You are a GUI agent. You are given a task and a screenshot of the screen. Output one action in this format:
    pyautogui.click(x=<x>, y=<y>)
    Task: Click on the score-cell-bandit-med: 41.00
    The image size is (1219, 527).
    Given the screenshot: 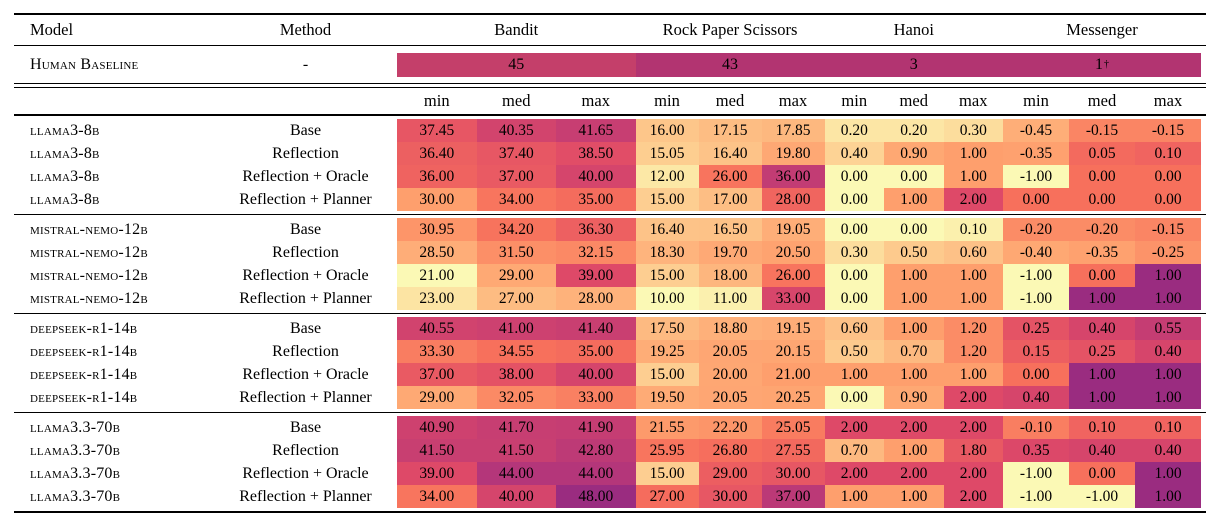 What is the action you would take?
    pyautogui.click(x=516, y=328)
    